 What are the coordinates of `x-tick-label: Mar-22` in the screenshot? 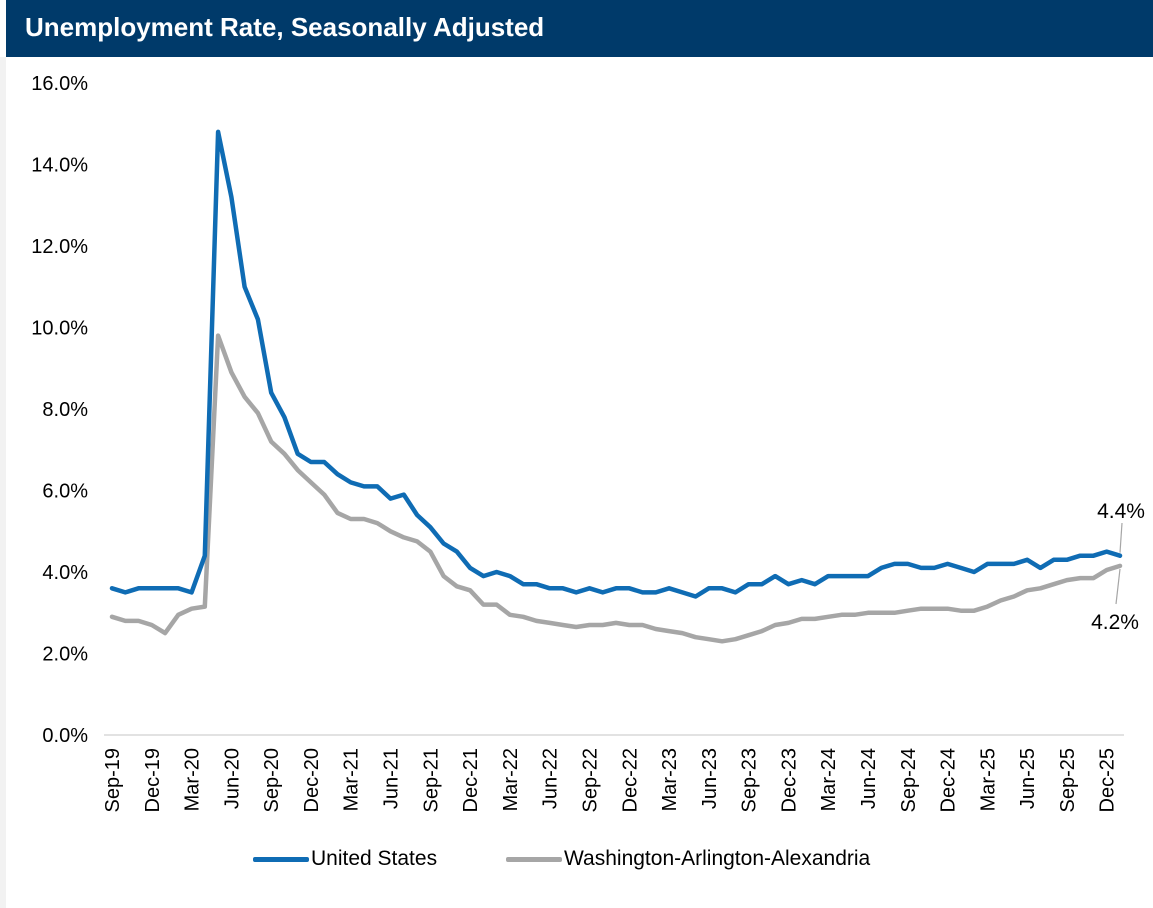 It's located at (511, 779).